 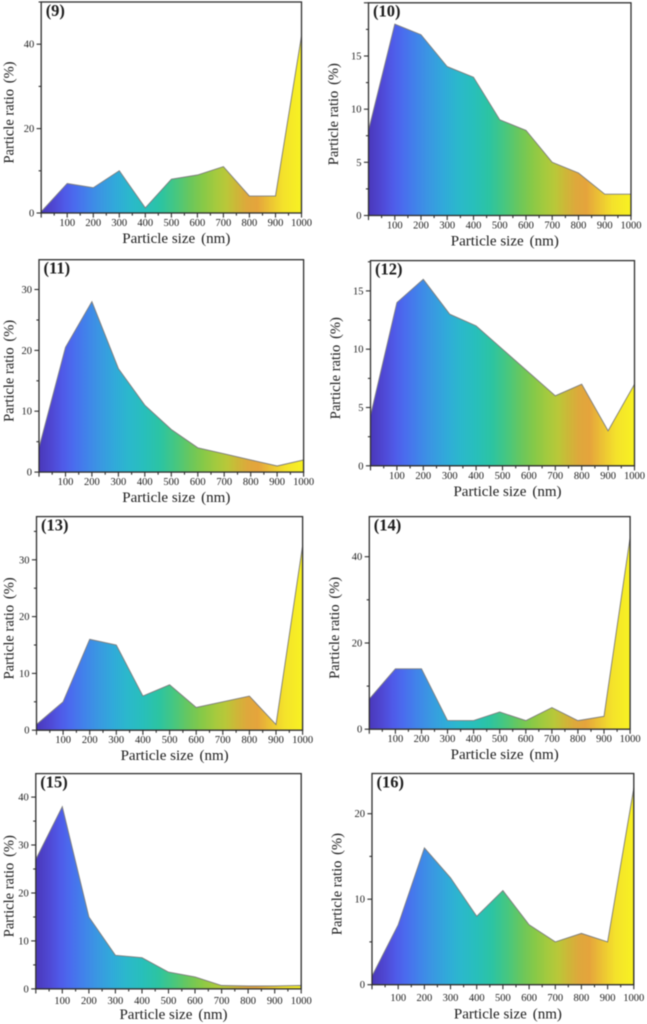 I want to click on svg-text: (11), so click(x=57, y=268).